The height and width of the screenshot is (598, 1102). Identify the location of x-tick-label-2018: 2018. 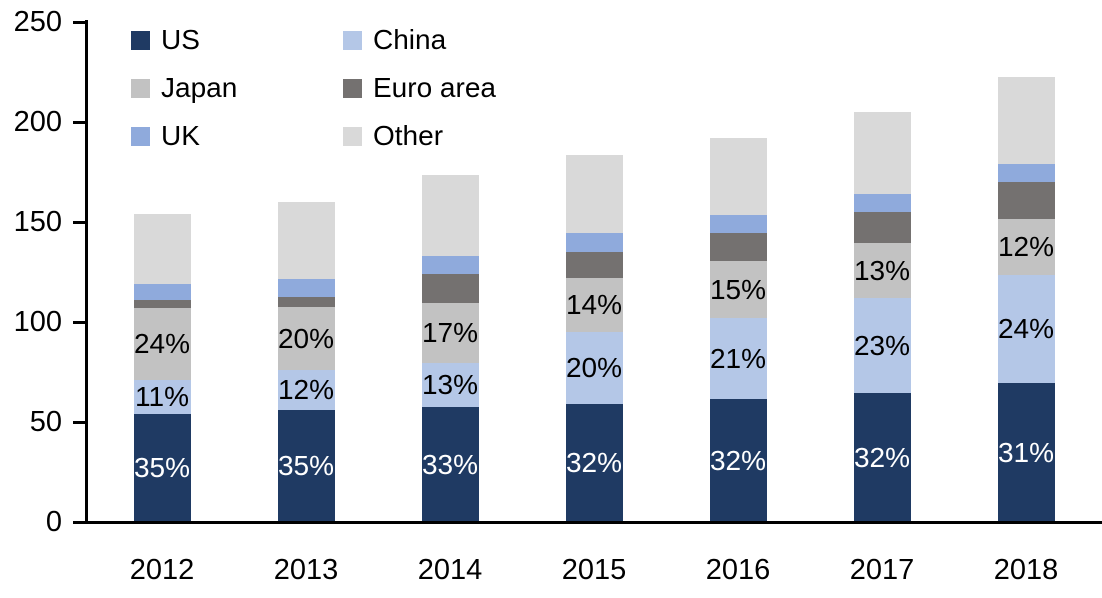
(1026, 570).